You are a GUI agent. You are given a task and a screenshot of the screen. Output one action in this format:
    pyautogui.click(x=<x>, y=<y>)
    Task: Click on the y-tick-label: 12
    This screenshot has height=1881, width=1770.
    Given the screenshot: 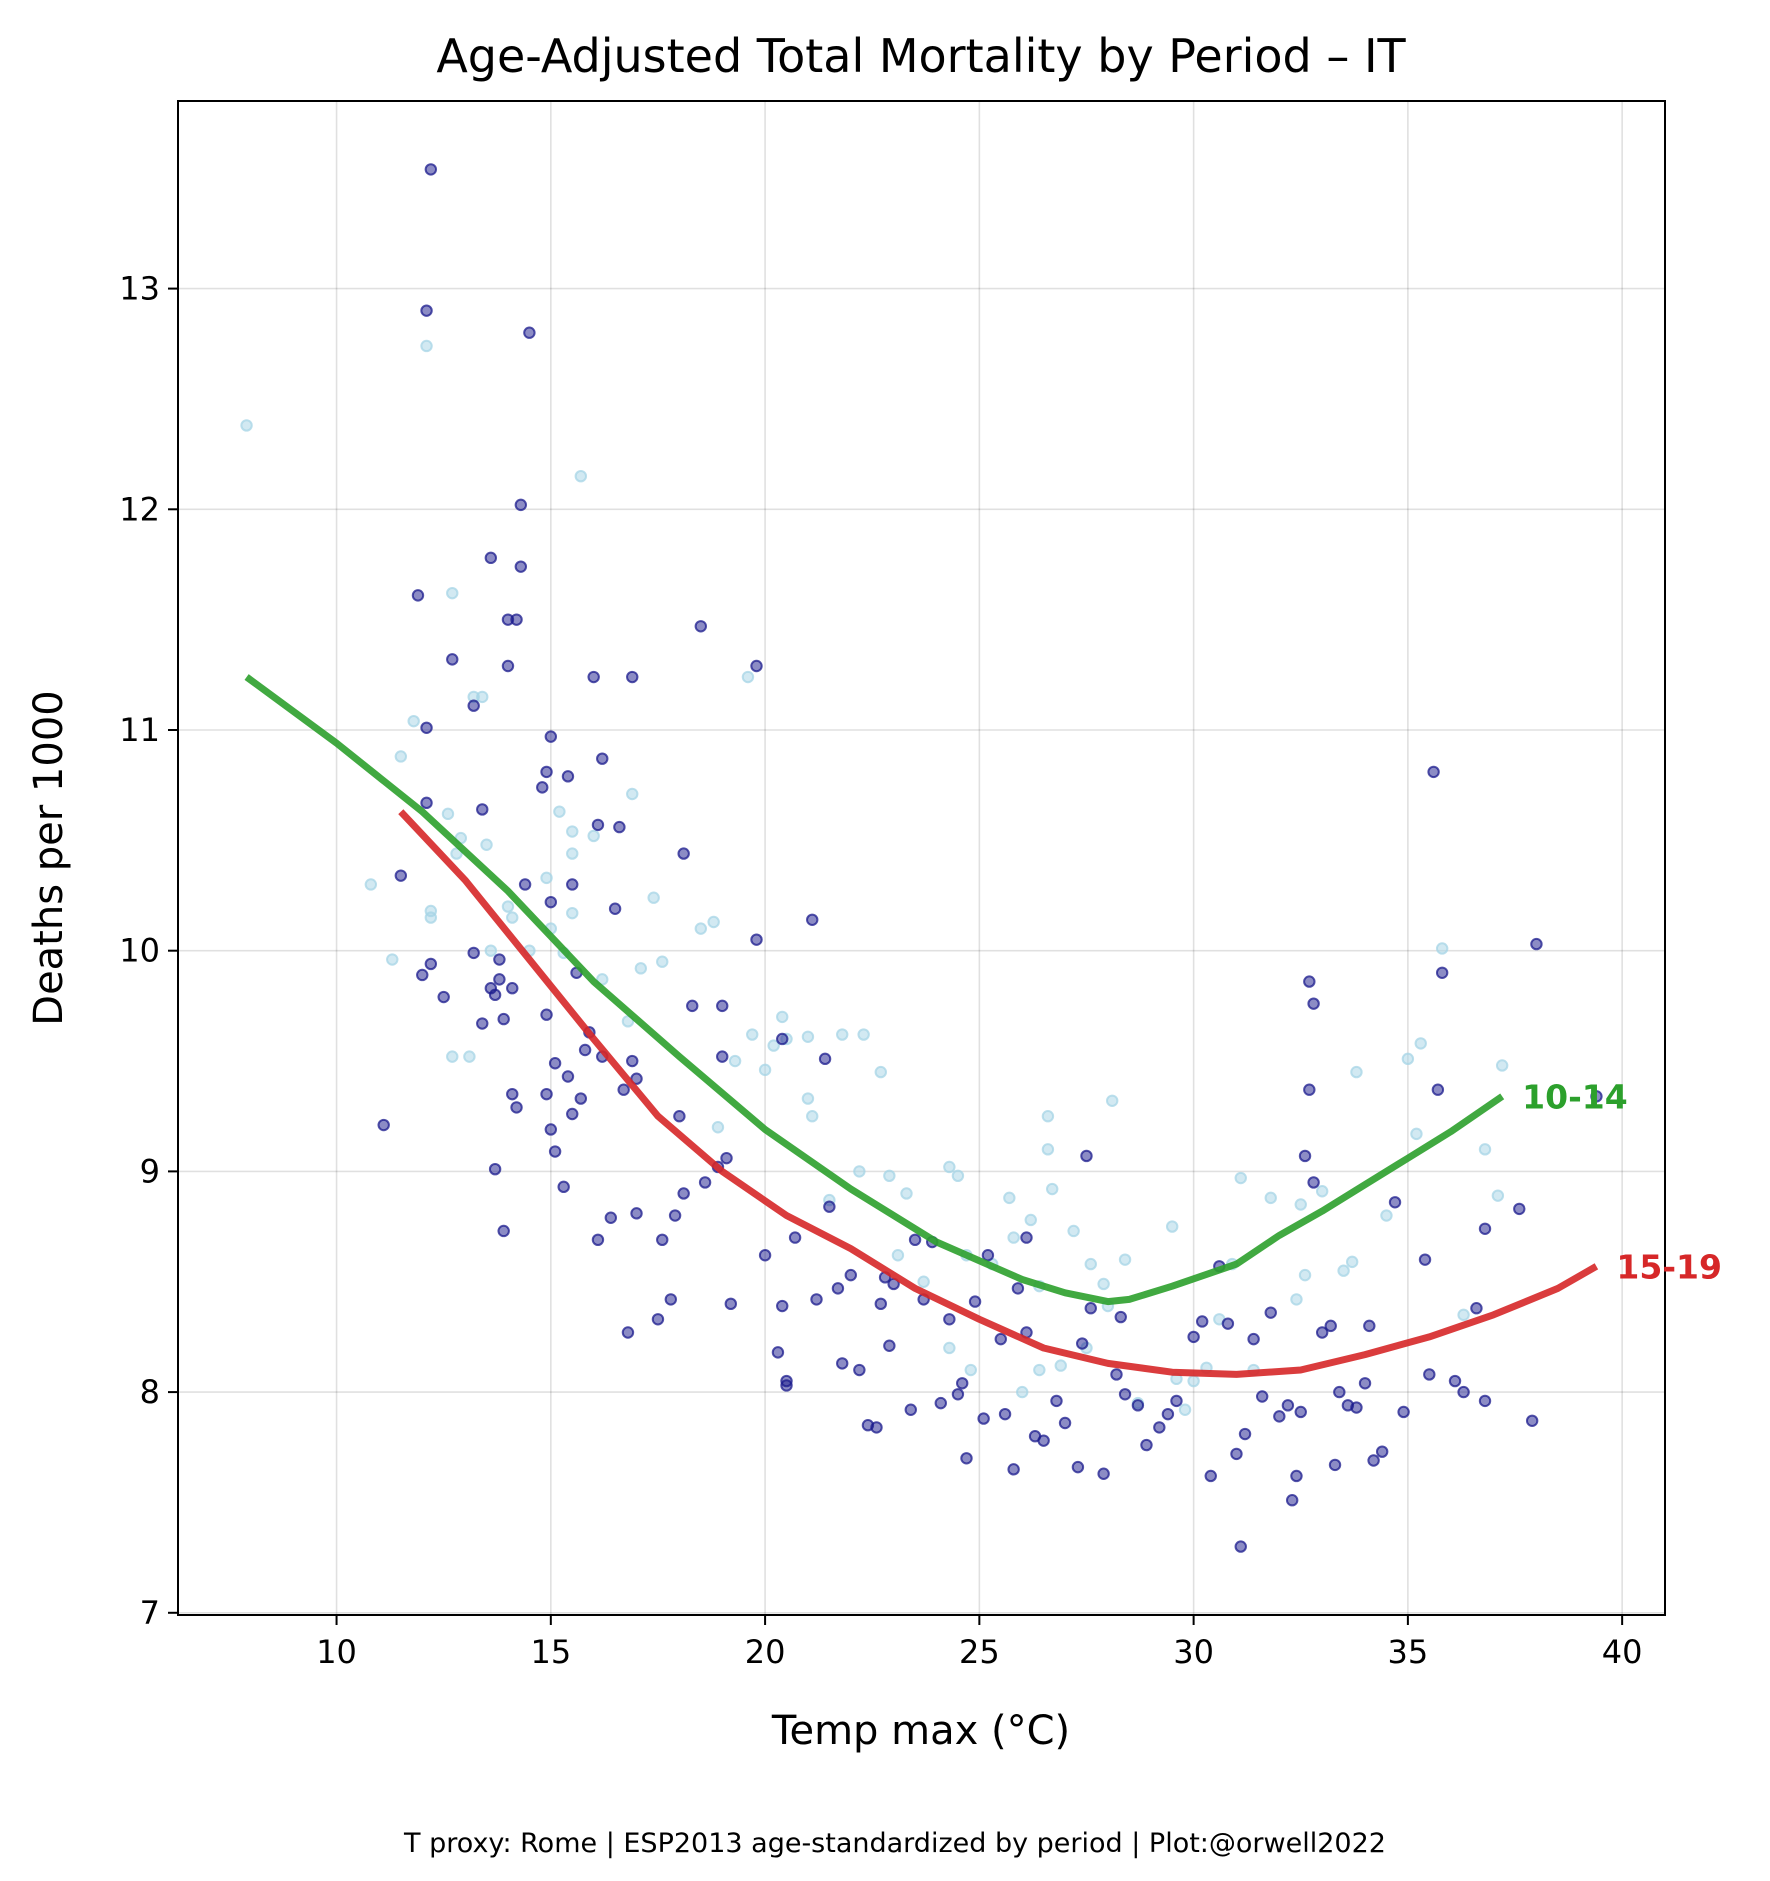 What is the action you would take?
    pyautogui.click(x=139, y=509)
    